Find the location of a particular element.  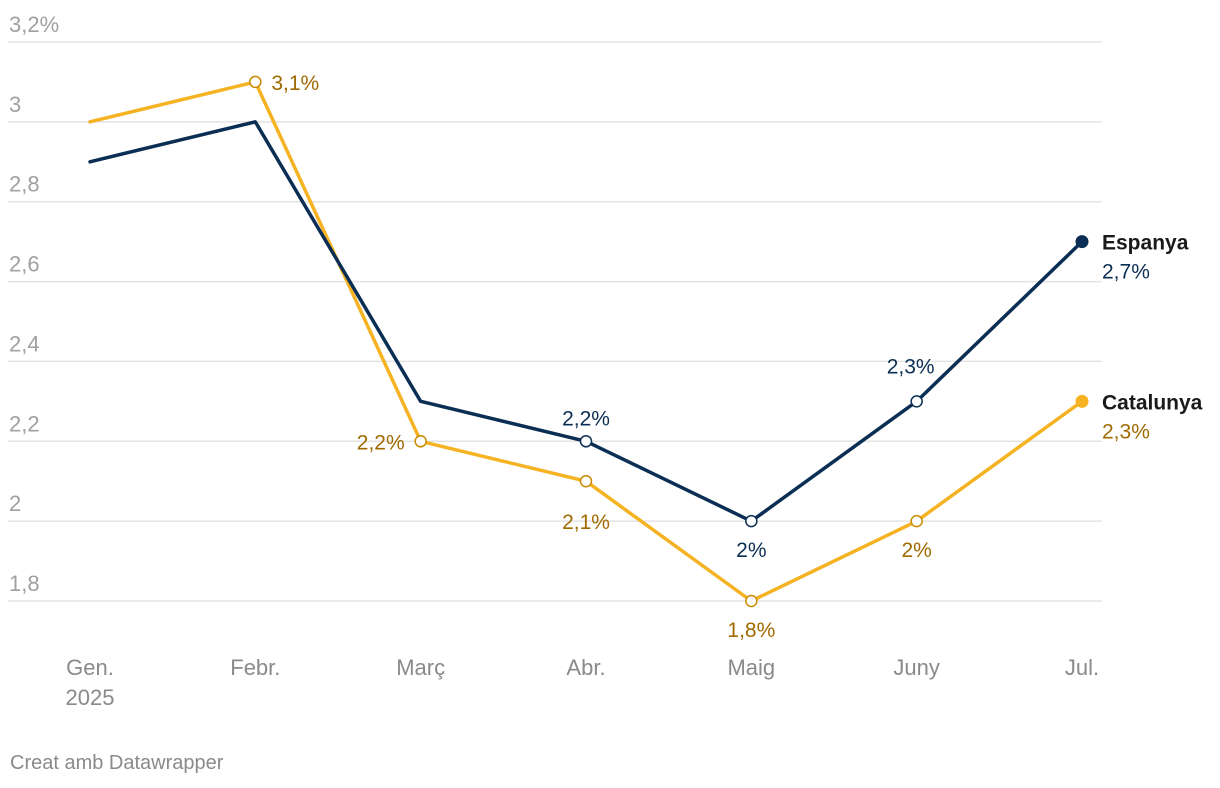

x-tick-label: Febr. is located at coordinates (255, 667).